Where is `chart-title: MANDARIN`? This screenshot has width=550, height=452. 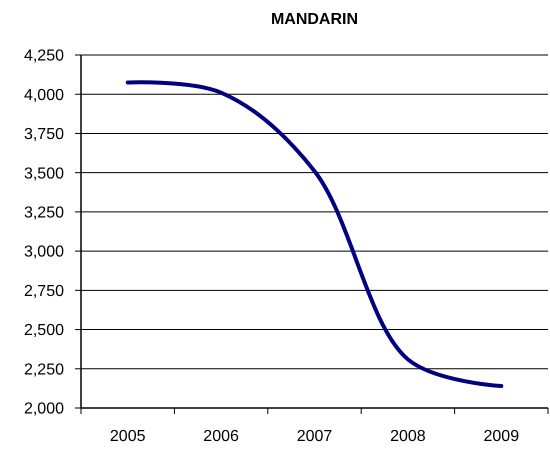
chart-title: MANDARIN is located at coordinates (314, 19).